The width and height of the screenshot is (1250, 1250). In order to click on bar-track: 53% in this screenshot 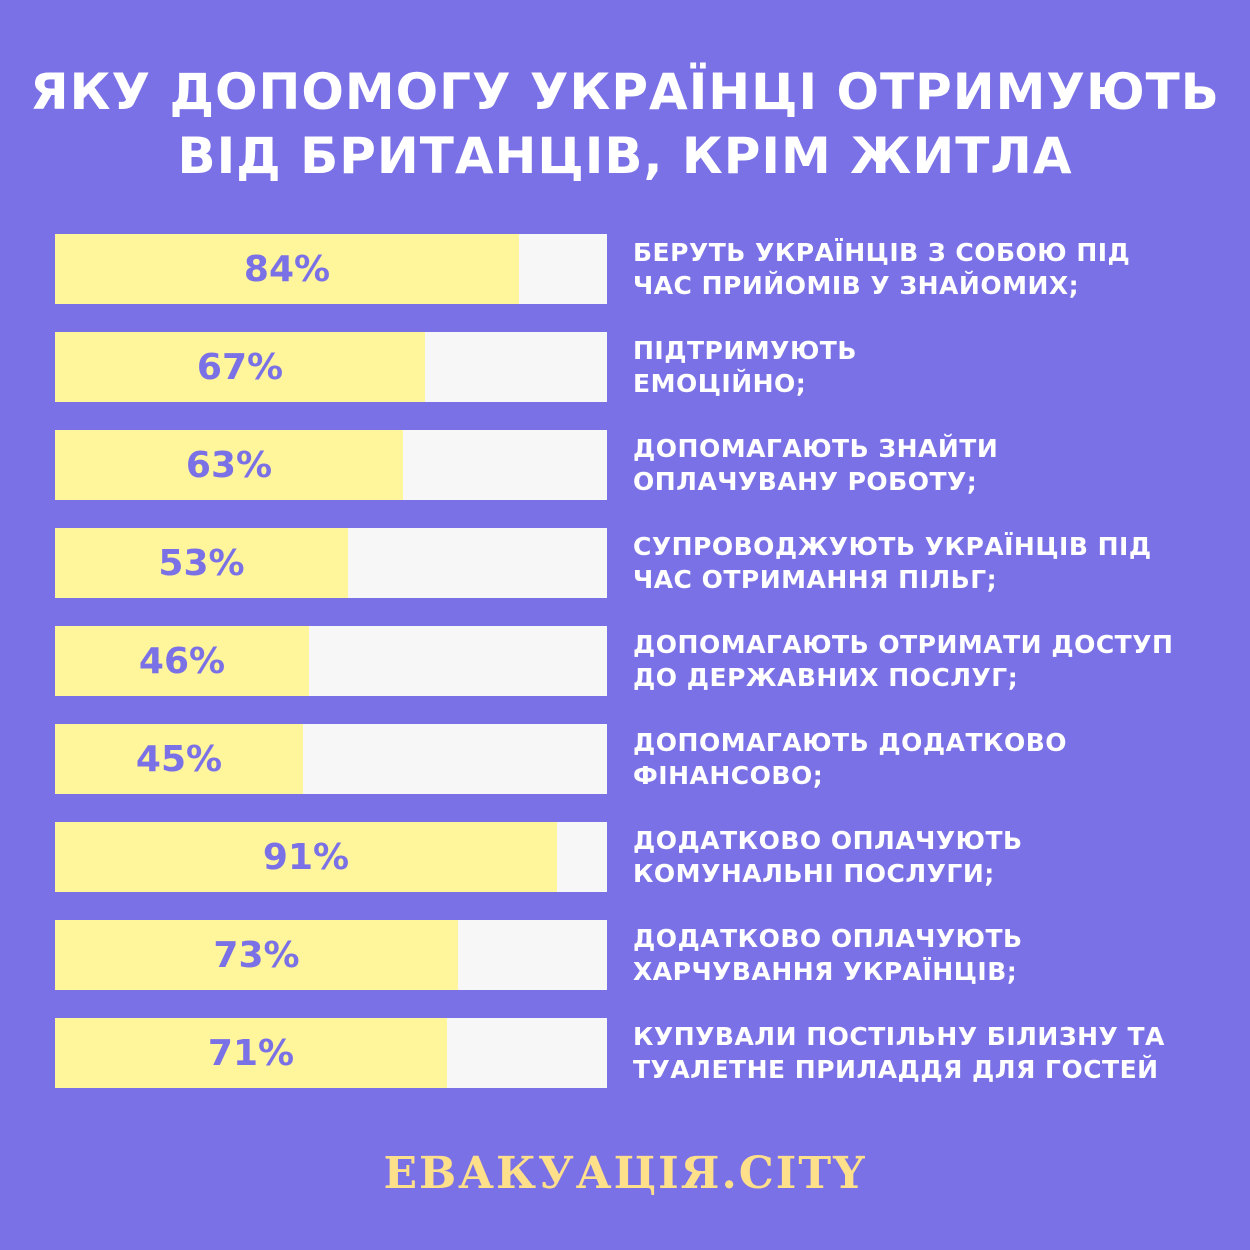, I will do `click(331, 563)`.